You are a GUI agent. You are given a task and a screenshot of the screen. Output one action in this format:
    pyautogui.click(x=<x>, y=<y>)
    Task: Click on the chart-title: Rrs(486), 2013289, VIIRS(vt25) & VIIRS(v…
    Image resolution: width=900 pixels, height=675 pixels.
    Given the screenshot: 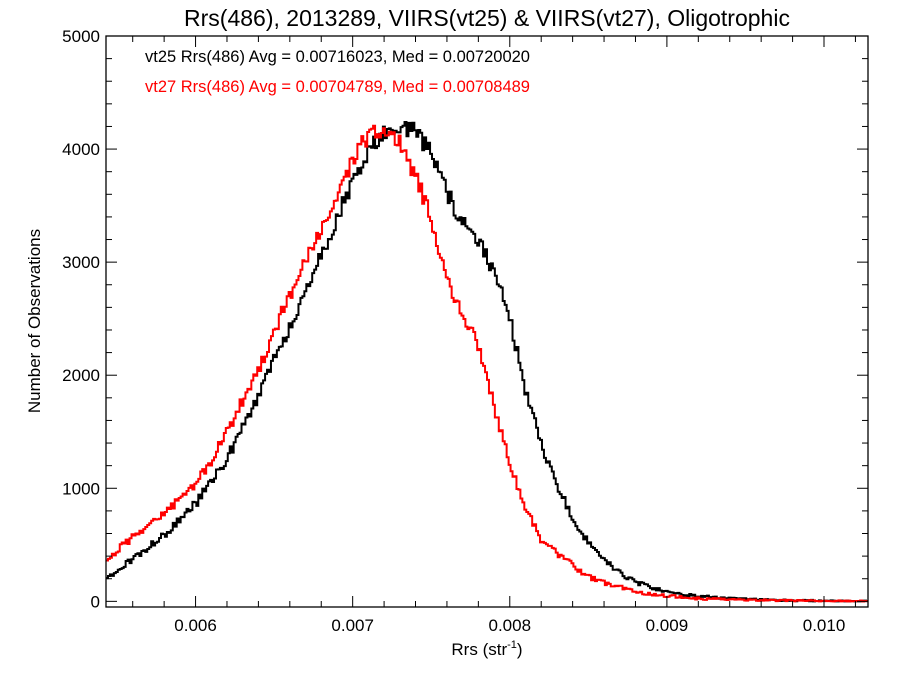 What is the action you would take?
    pyautogui.click(x=487, y=18)
    